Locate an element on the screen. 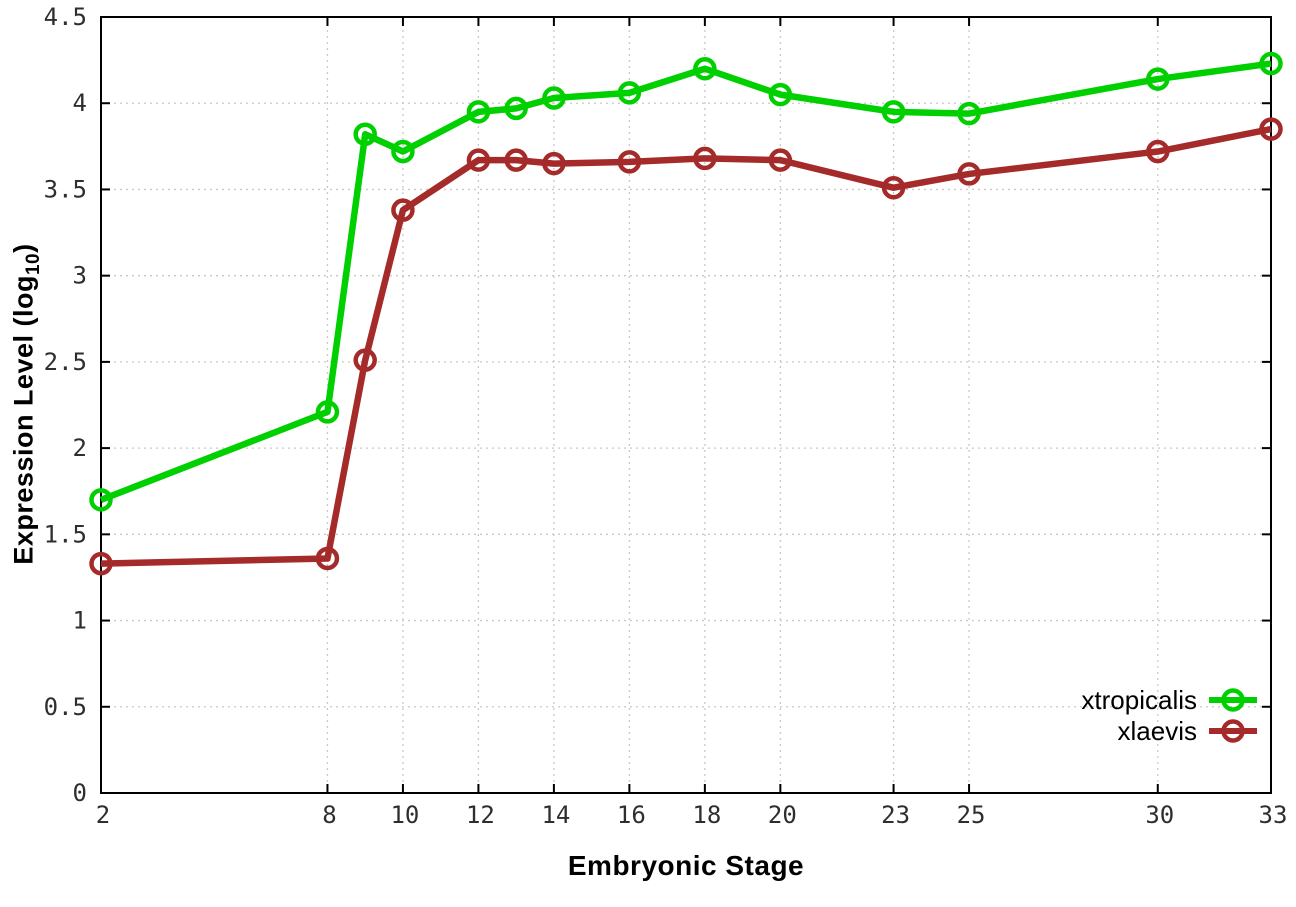  x-tick-label: 2 is located at coordinates (103, 815).